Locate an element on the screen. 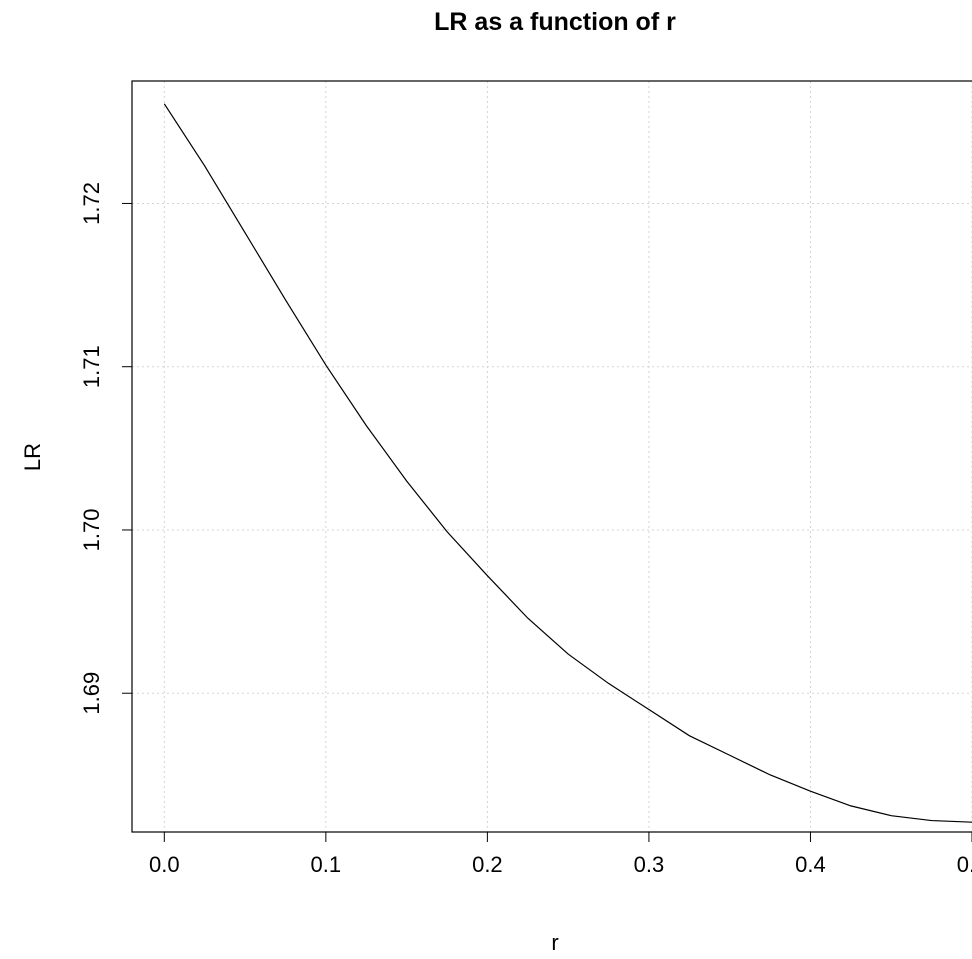  y-tick-label: 1.71 is located at coordinates (91, 366).